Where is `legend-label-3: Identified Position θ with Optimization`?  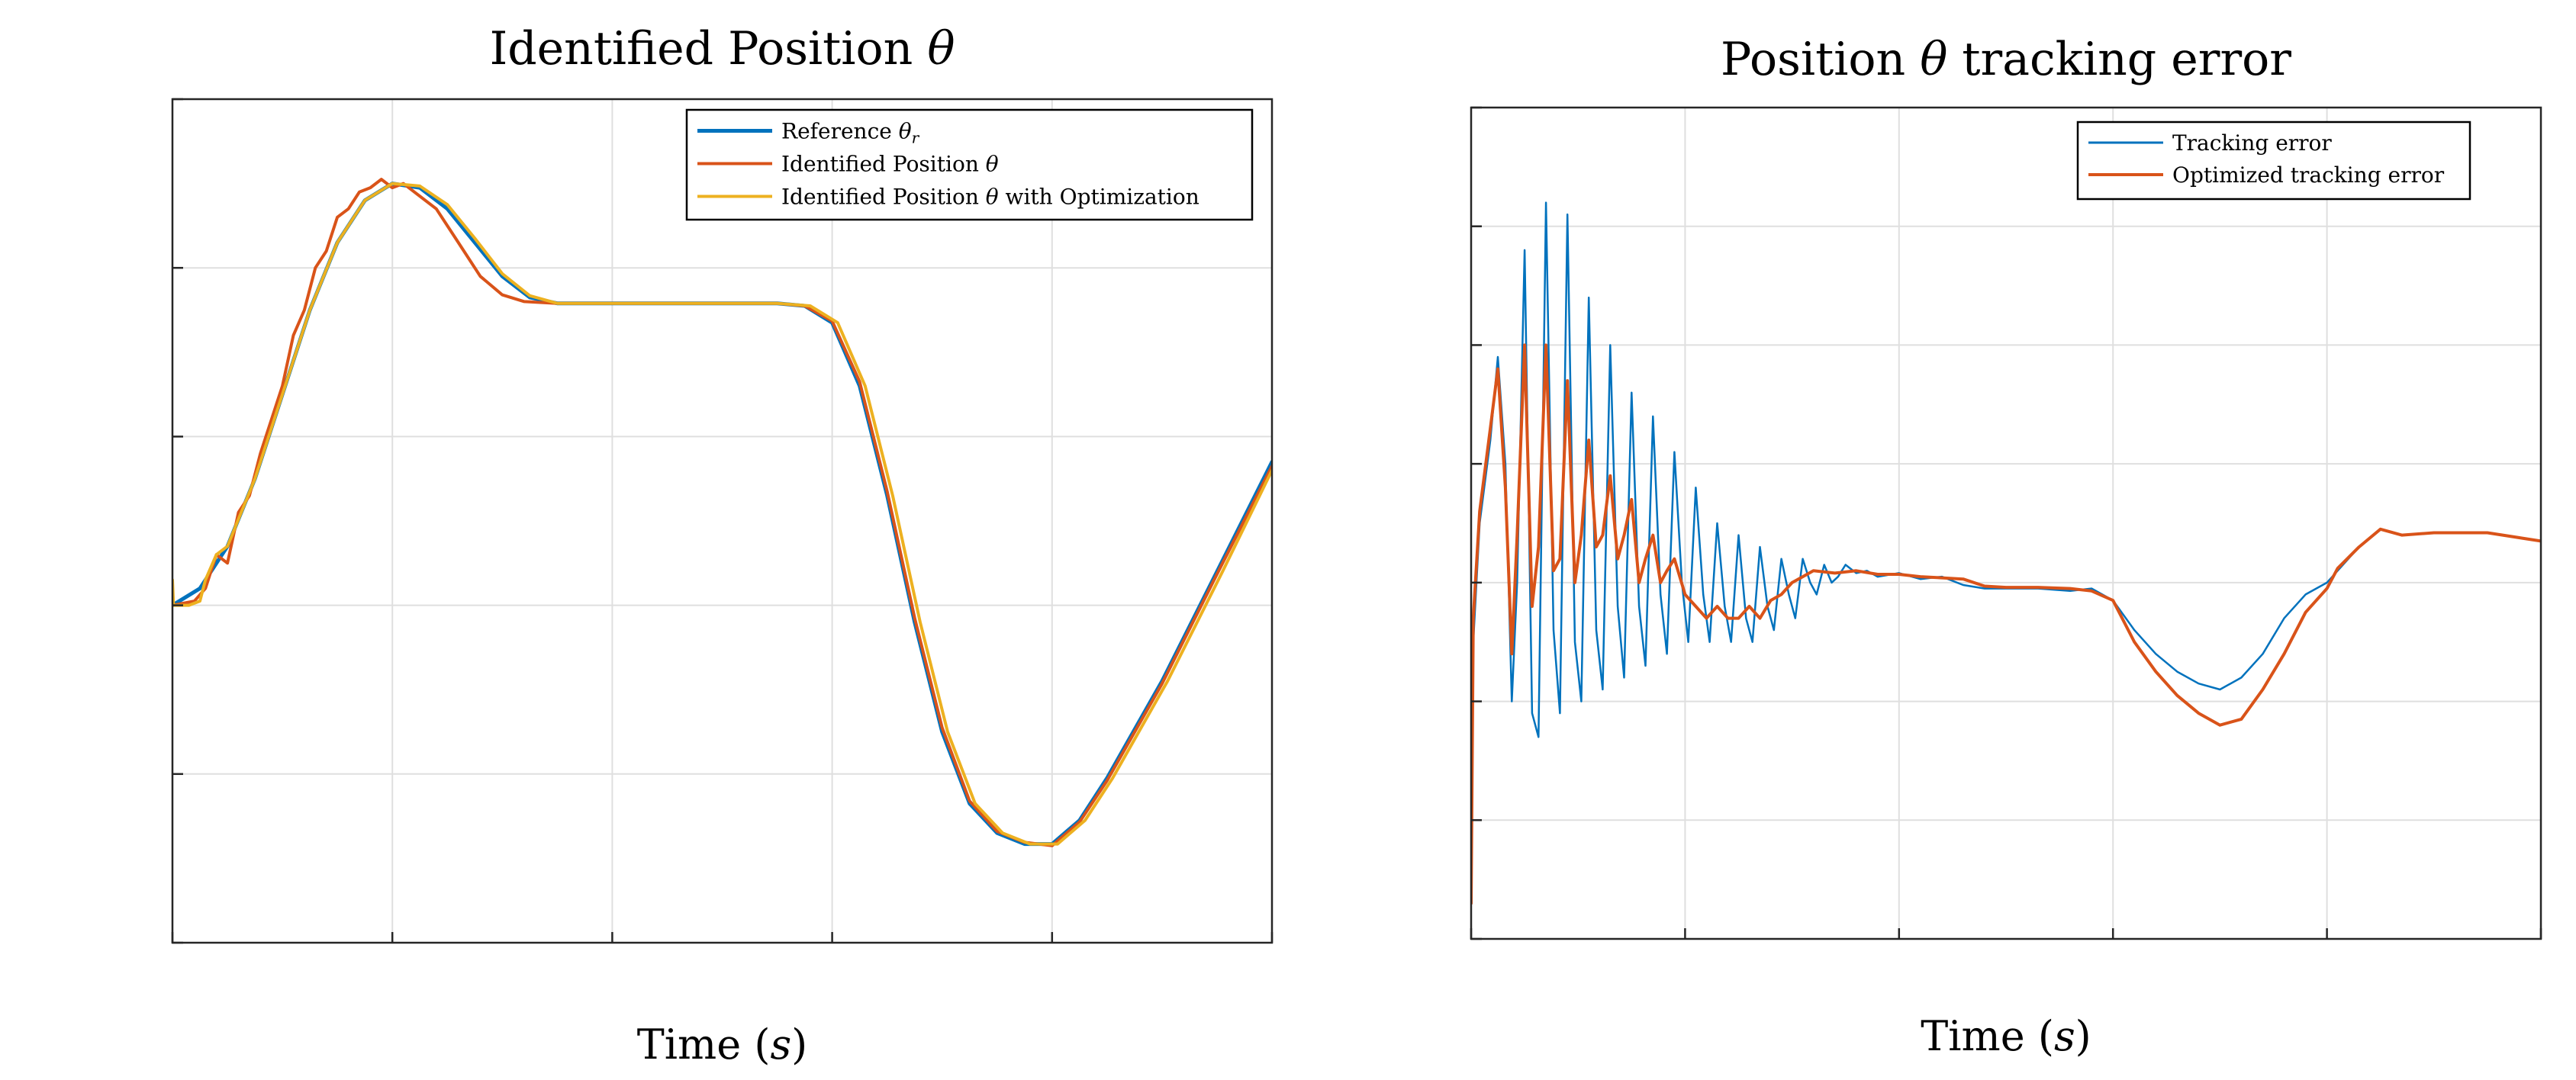
legend-label-3: Identified Position θ with Optimization is located at coordinates (990, 197).